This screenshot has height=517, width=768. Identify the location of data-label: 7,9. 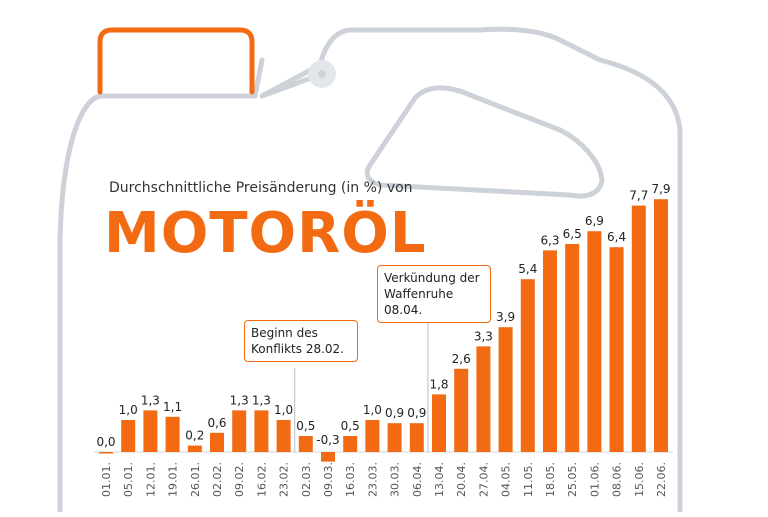
(660, 189).